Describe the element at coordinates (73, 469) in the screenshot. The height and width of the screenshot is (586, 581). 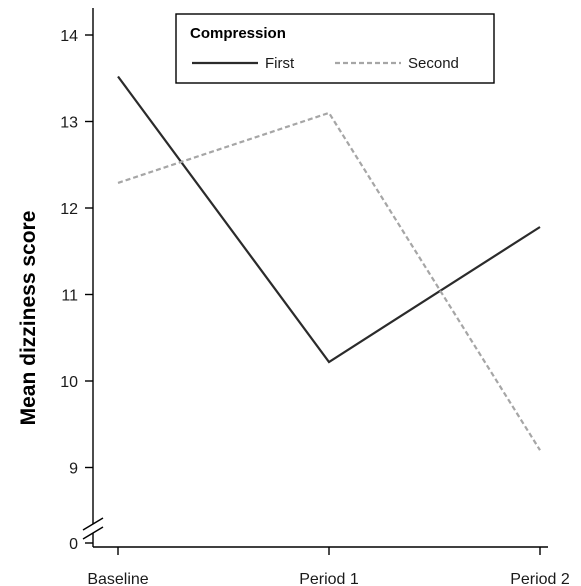
I see `y-tick-label: 9` at that location.